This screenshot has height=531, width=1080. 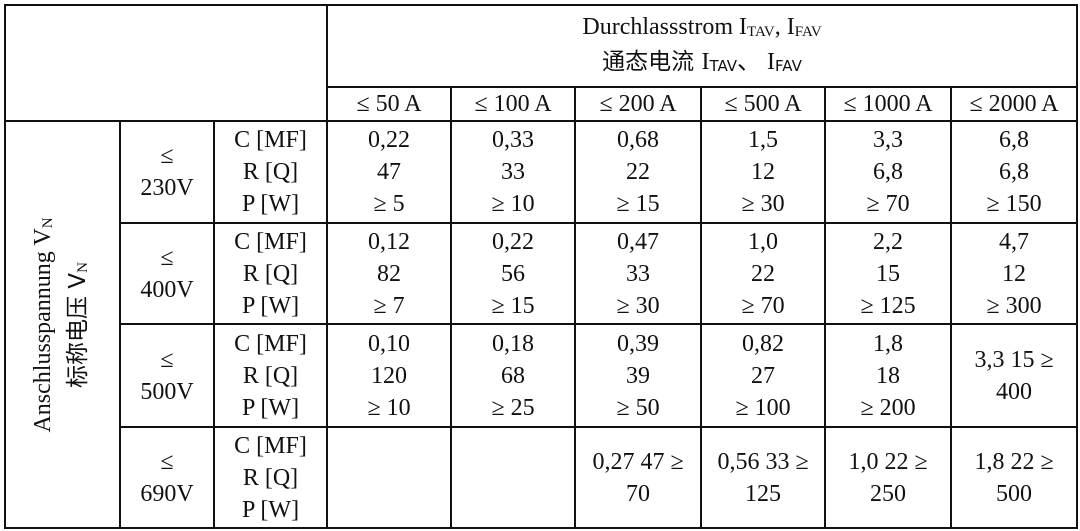 I want to click on voltage-cell: ≤500V, so click(x=167, y=375).